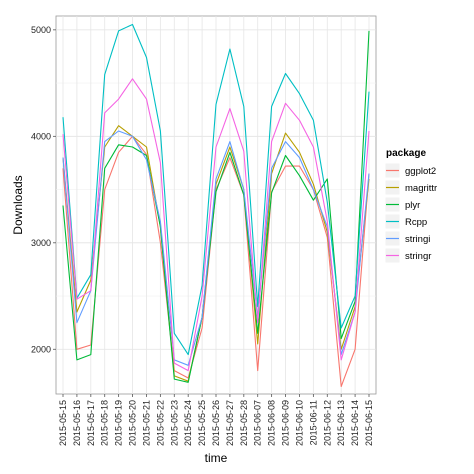  Describe the element at coordinates (421, 188) in the screenshot. I see `legend-label-magrittr: magrittr` at that location.